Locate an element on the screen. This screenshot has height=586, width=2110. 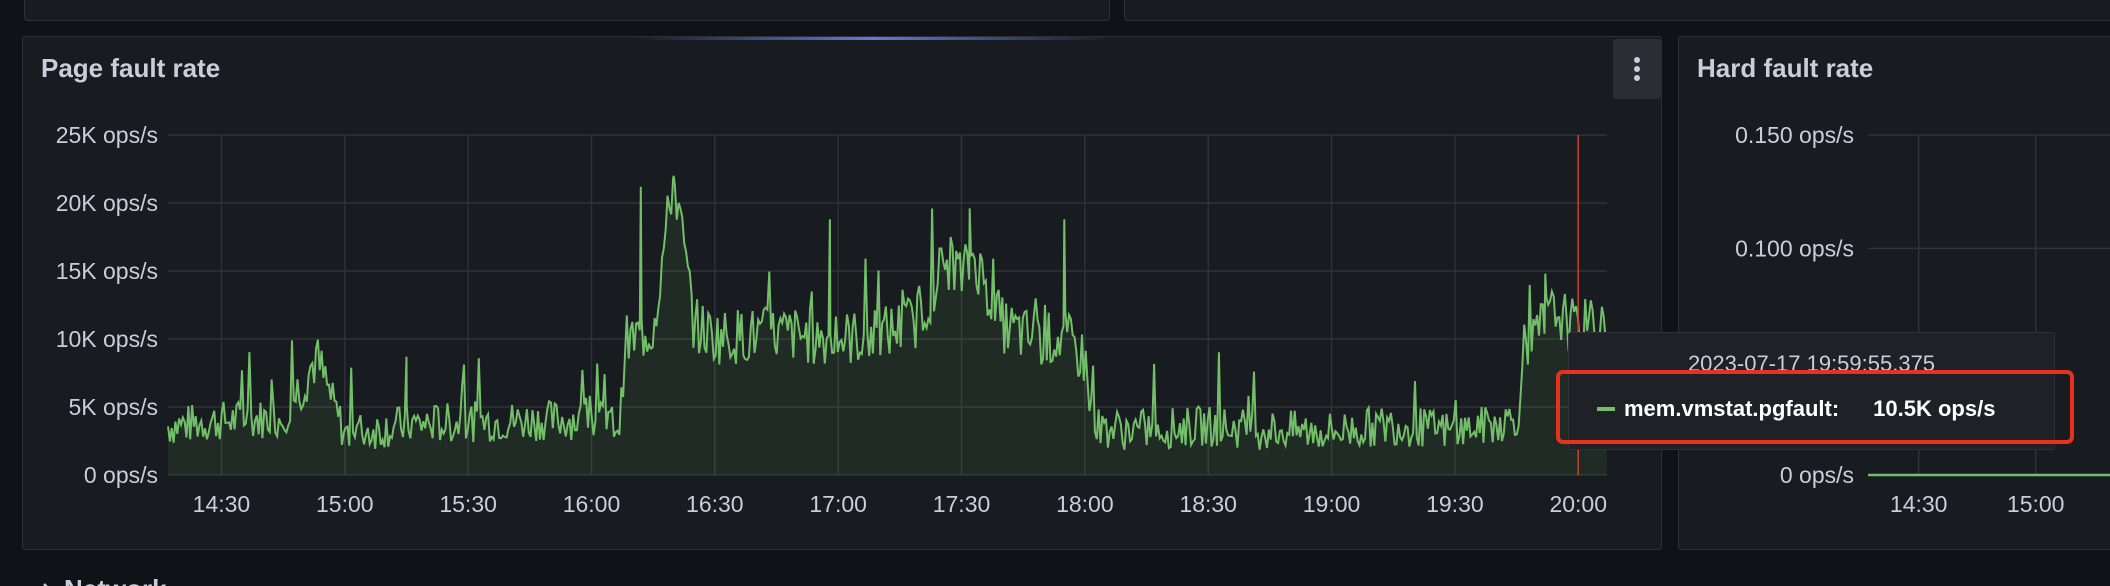
y-tick-label: 20K ops/s is located at coordinates (107, 203).